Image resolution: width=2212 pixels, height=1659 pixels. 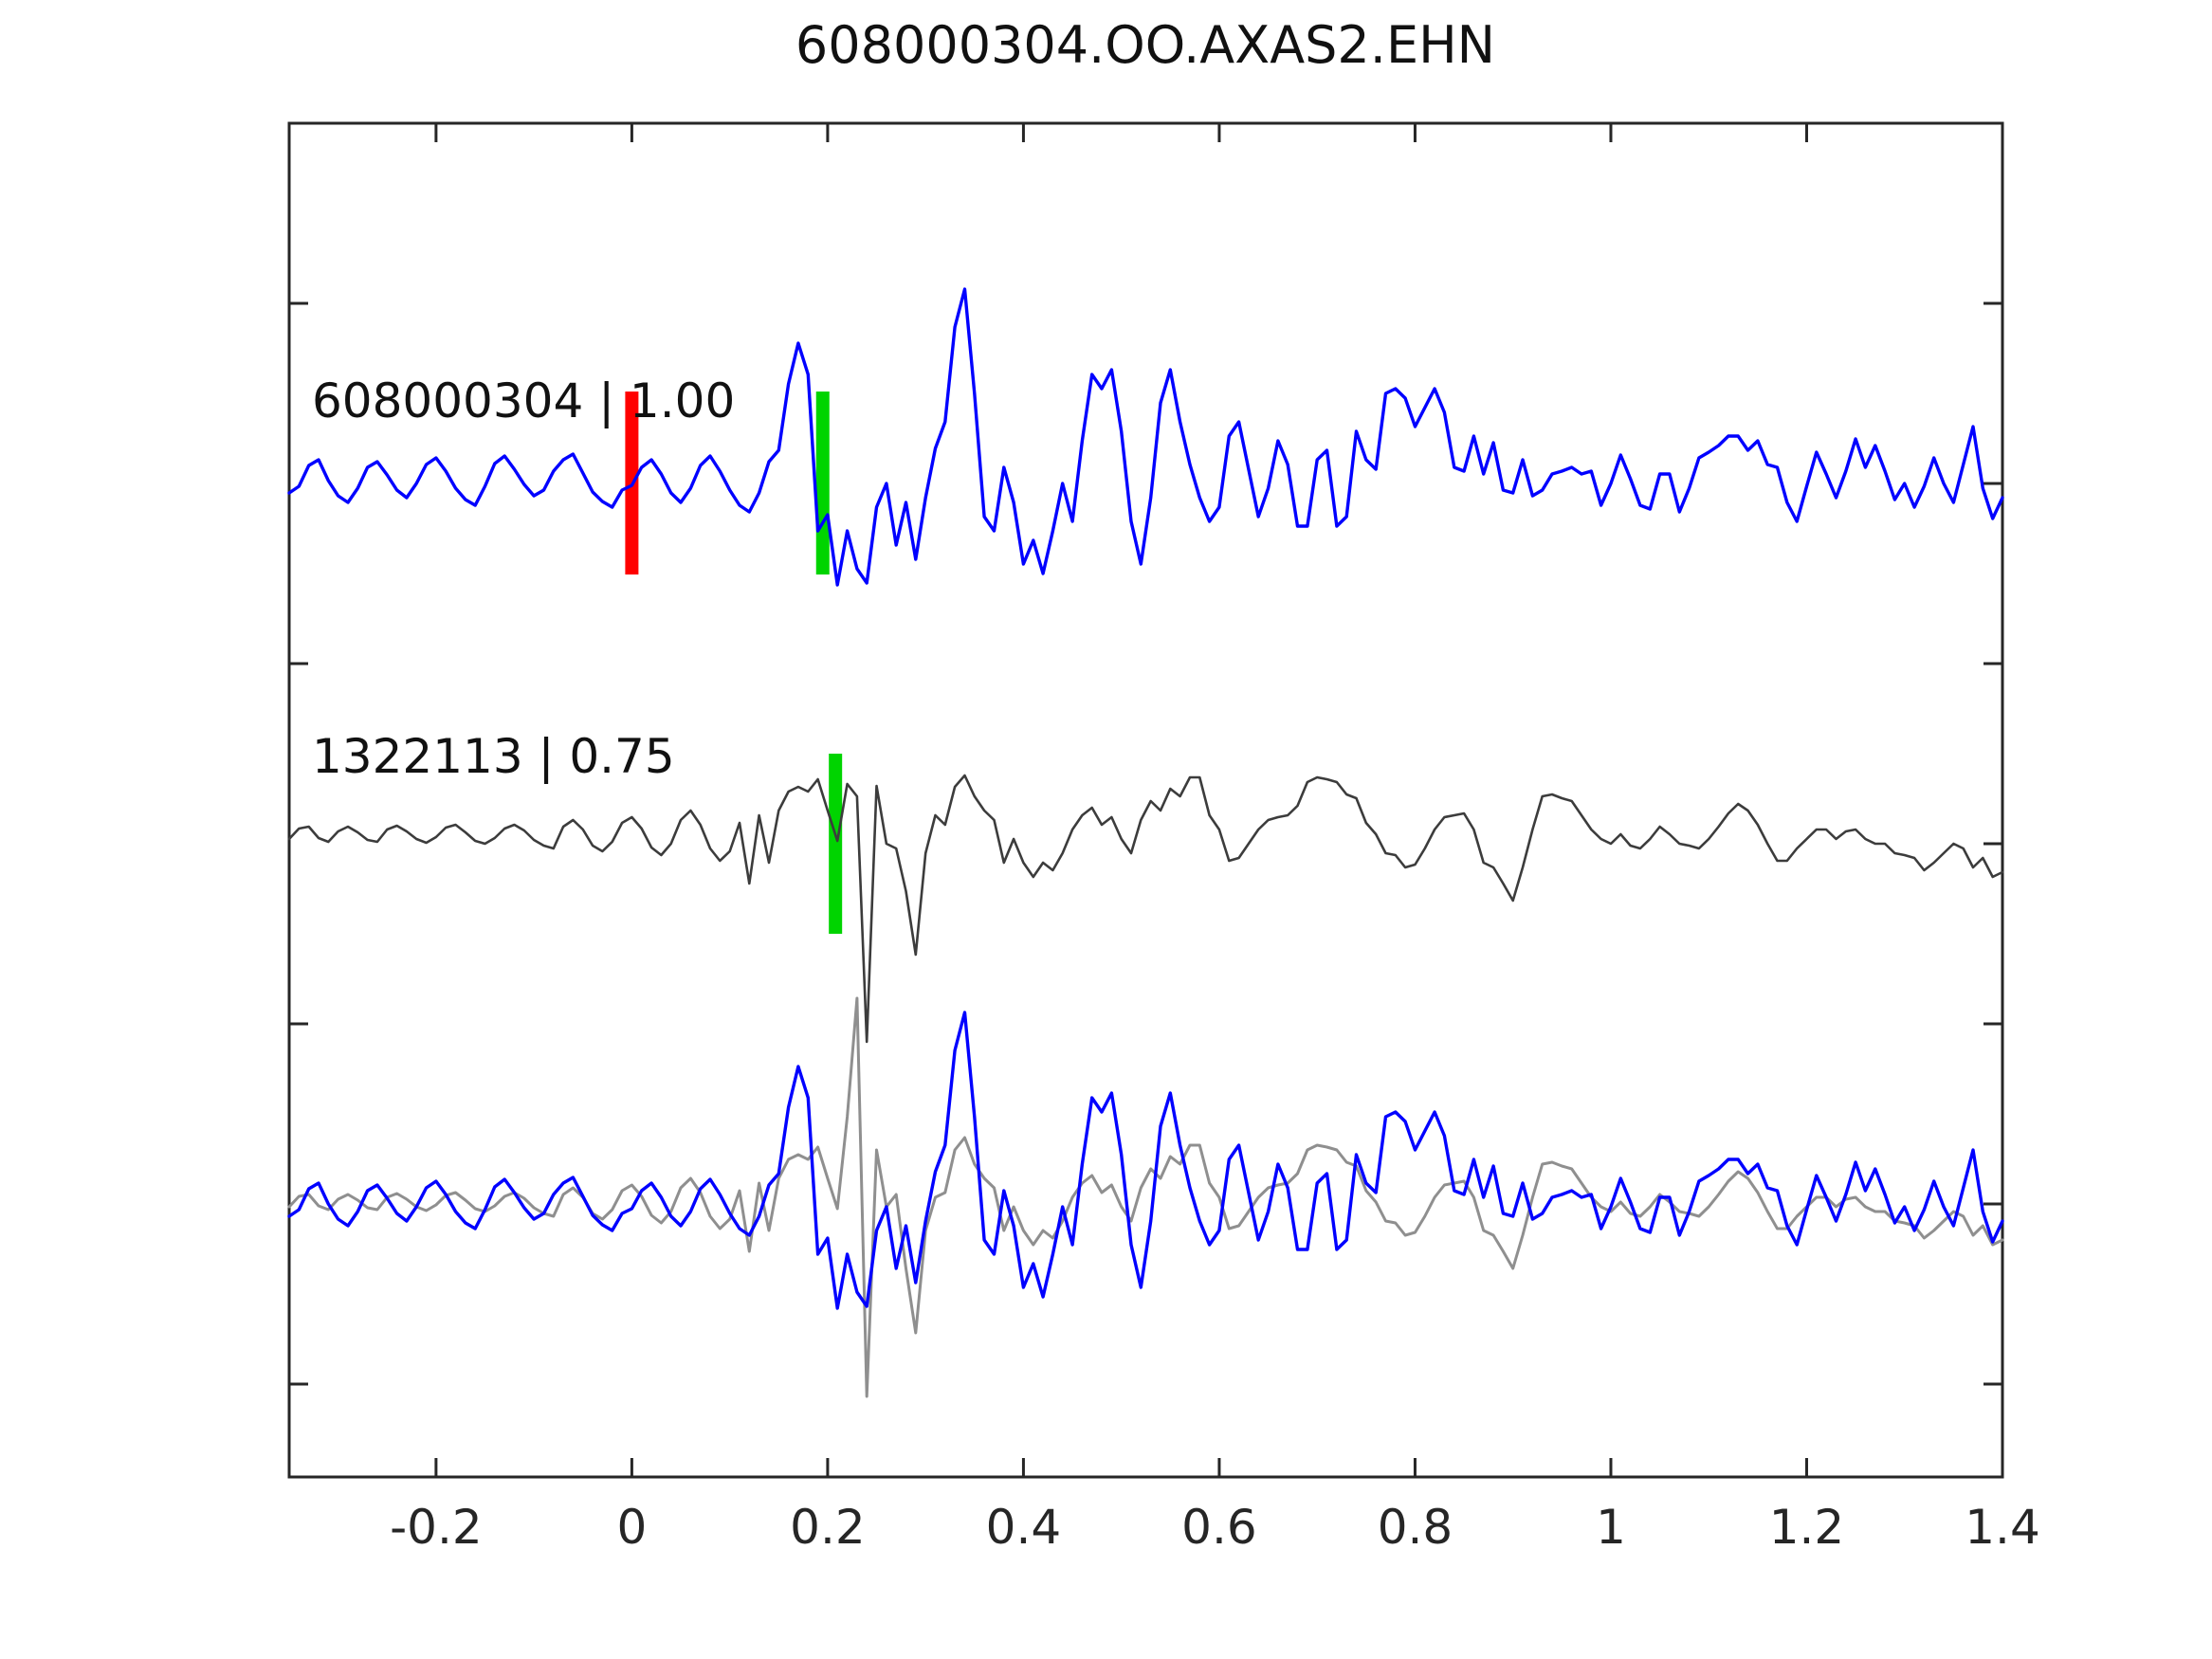 What do you see at coordinates (1415, 1527) in the screenshot?
I see `x-tick-label: 0.8` at bounding box center [1415, 1527].